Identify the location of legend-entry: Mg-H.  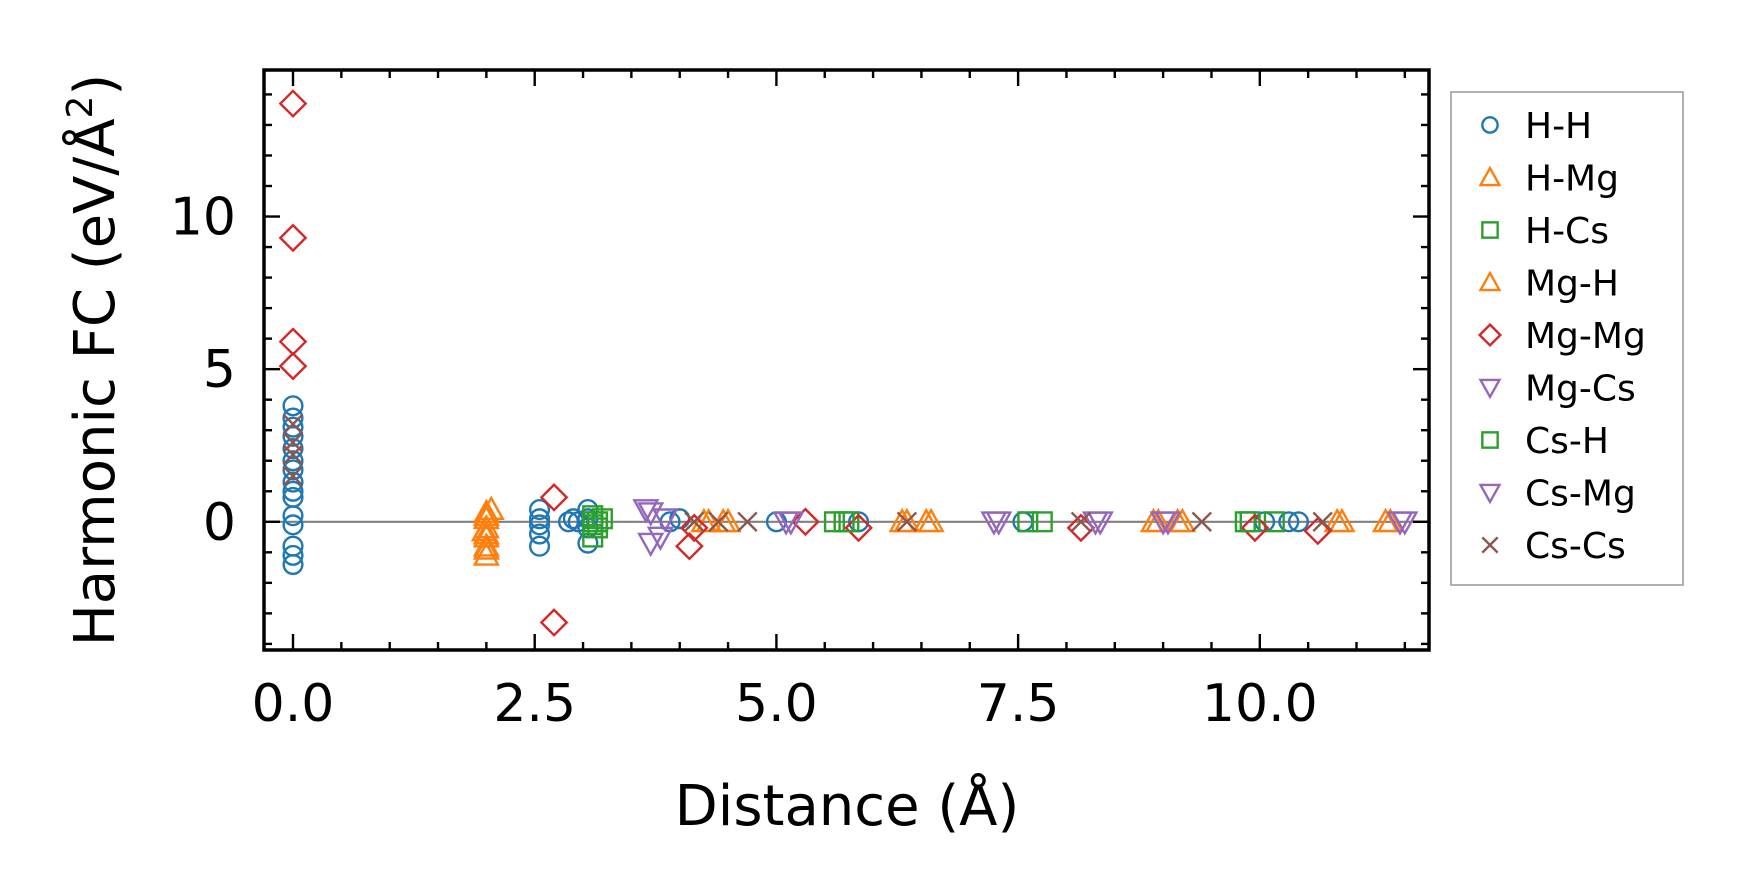
(1548, 284).